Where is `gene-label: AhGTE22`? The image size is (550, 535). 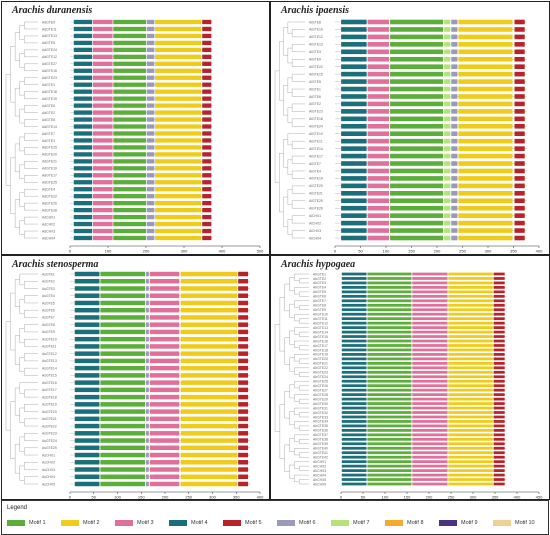 gene-label: AhGTE22 is located at coordinates (320, 368).